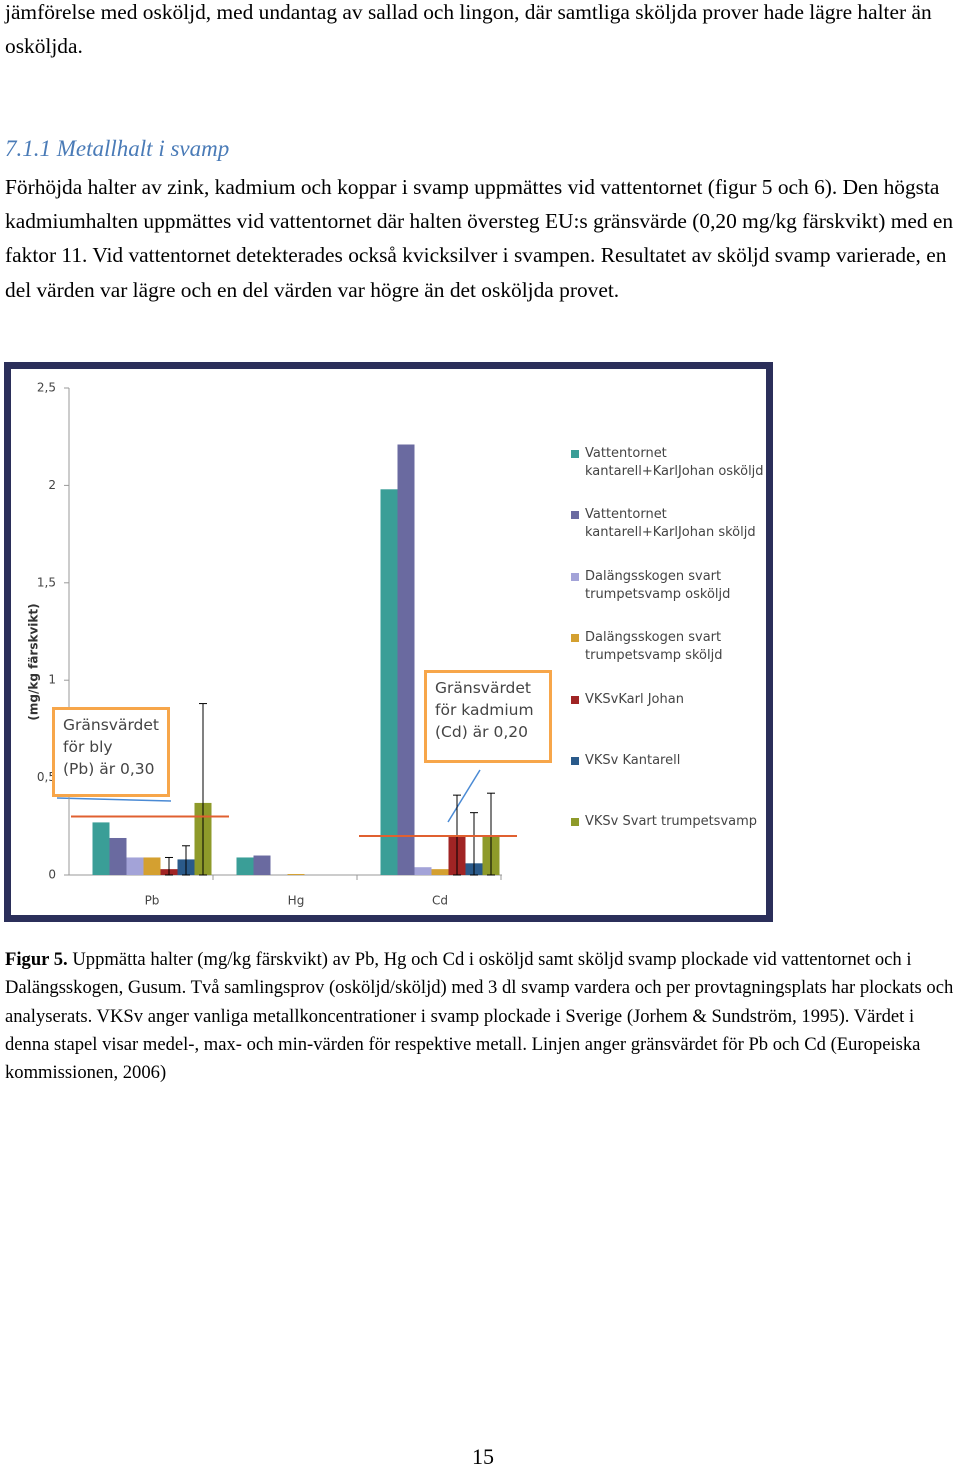 The image size is (960, 1470). What do you see at coordinates (633, 760) in the screenshot?
I see `legend-label: VKSv Kantarell` at bounding box center [633, 760].